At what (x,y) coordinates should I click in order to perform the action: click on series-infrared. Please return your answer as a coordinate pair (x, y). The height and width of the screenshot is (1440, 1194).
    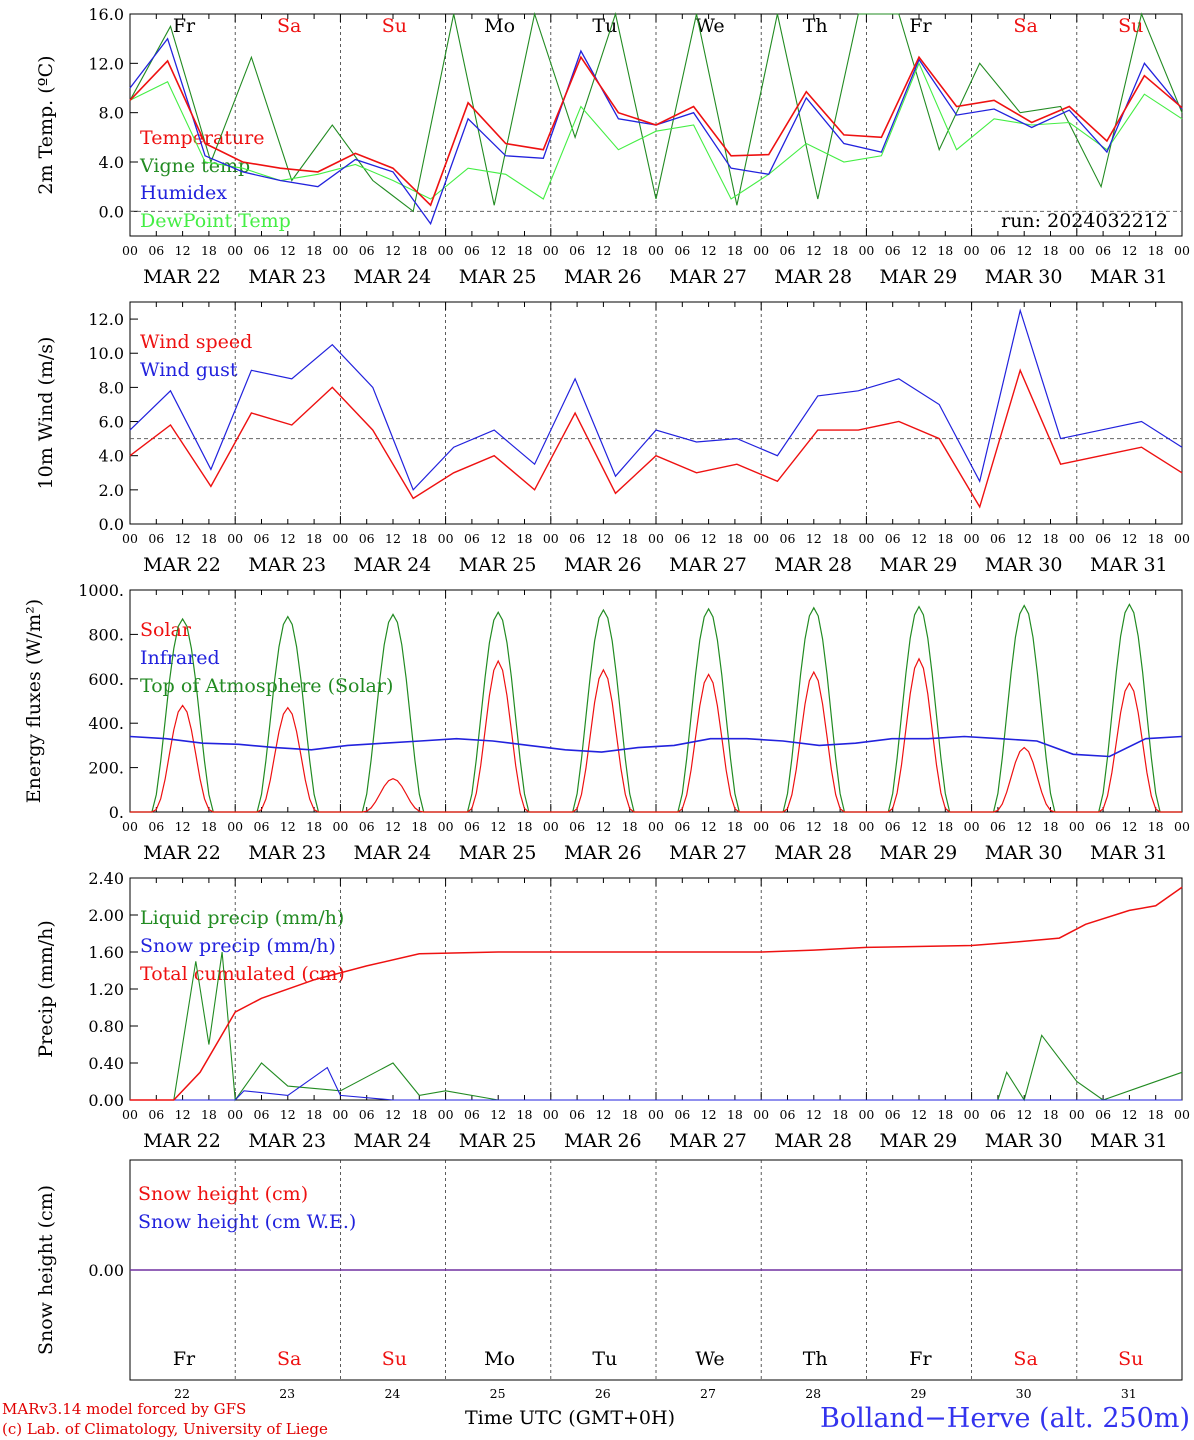
    Looking at the image, I should click on (656, 746).